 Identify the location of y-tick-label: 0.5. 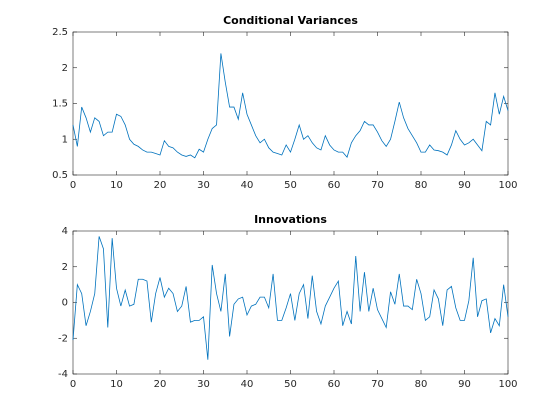
(60, 175).